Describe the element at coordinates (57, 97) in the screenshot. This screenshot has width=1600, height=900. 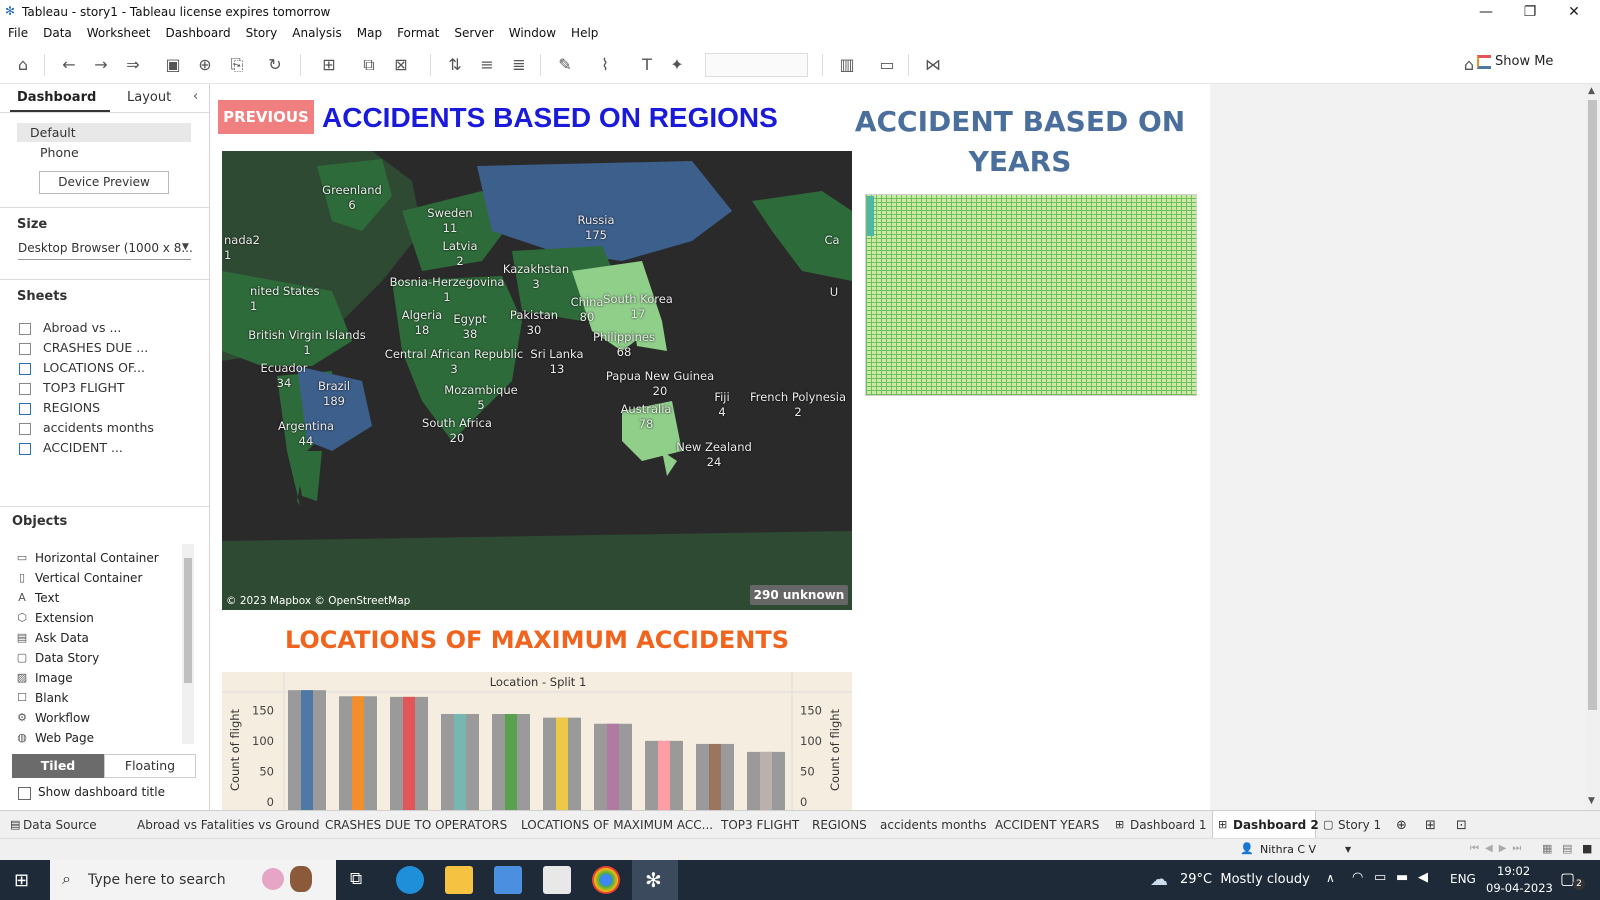
I see `tab-dashboard: Dashboard` at that location.